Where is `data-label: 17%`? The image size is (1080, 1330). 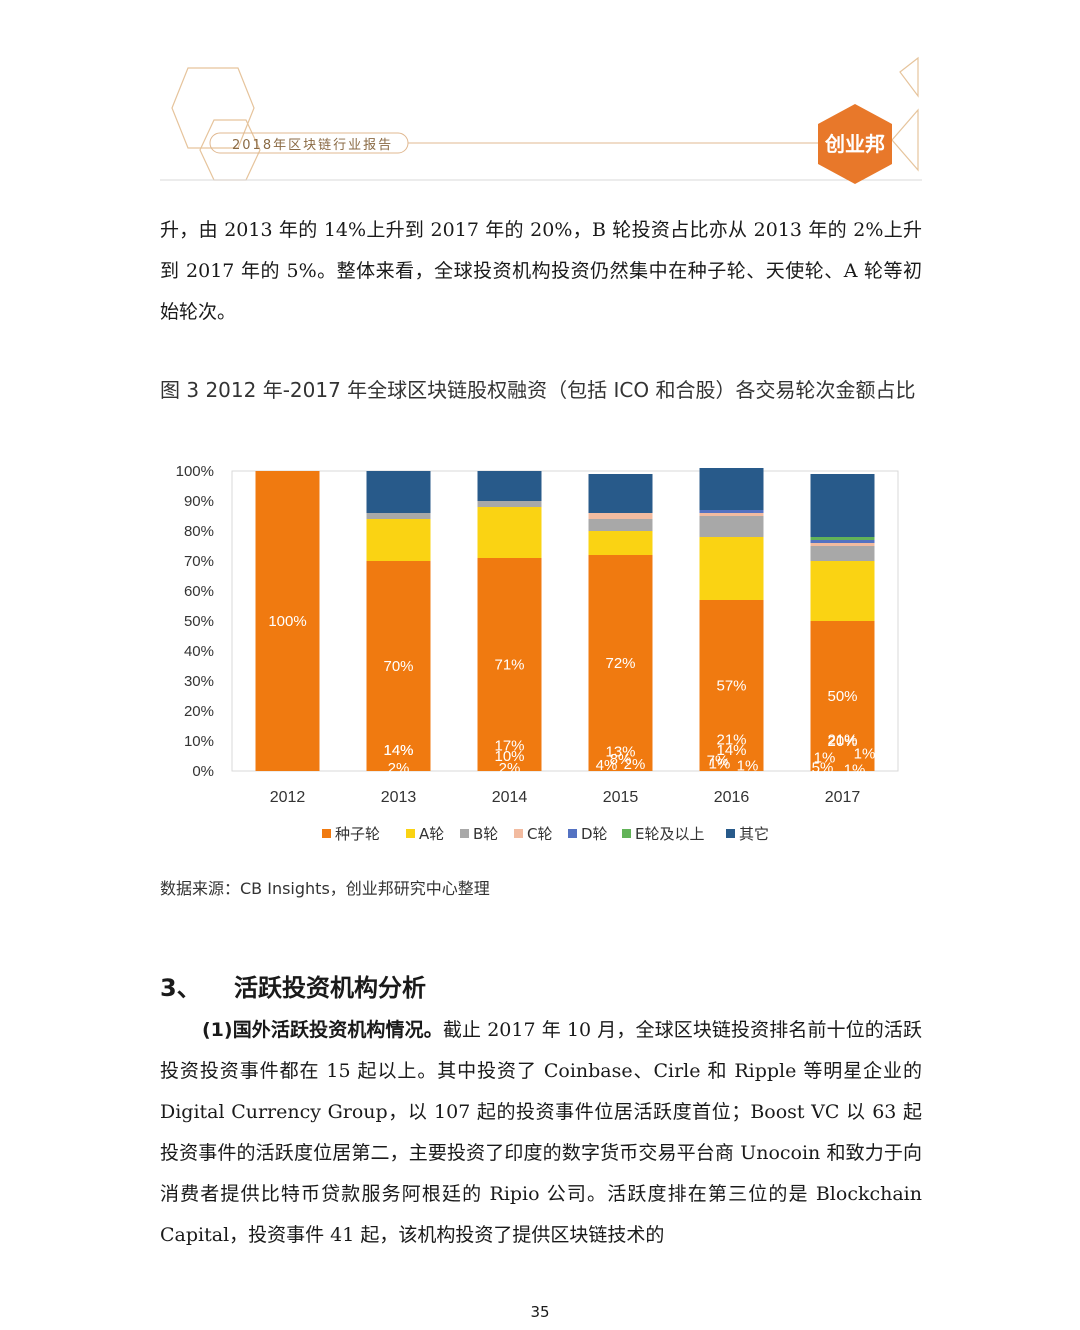 data-label: 17% is located at coordinates (509, 746).